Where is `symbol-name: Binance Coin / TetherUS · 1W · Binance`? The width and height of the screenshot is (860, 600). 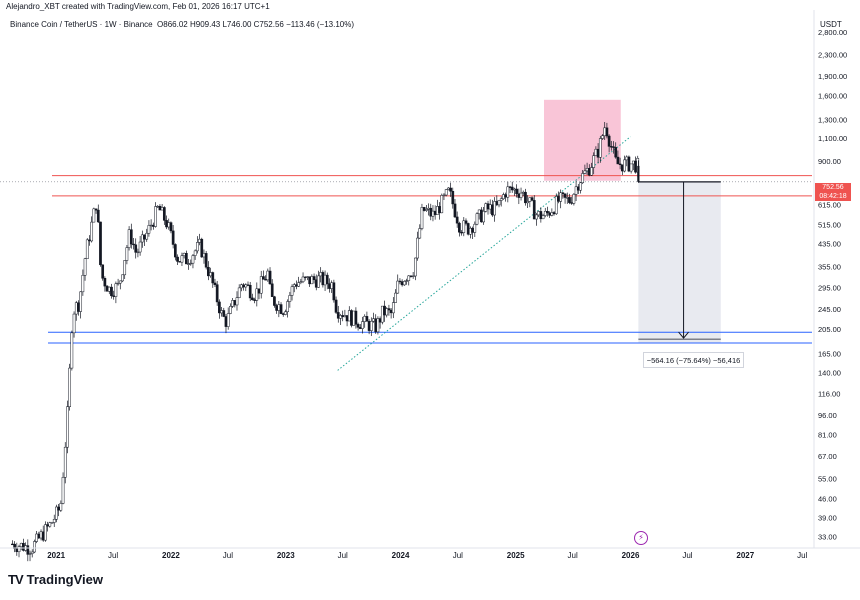 symbol-name: Binance Coin / TetherUS · 1W · Binance is located at coordinates (81, 24).